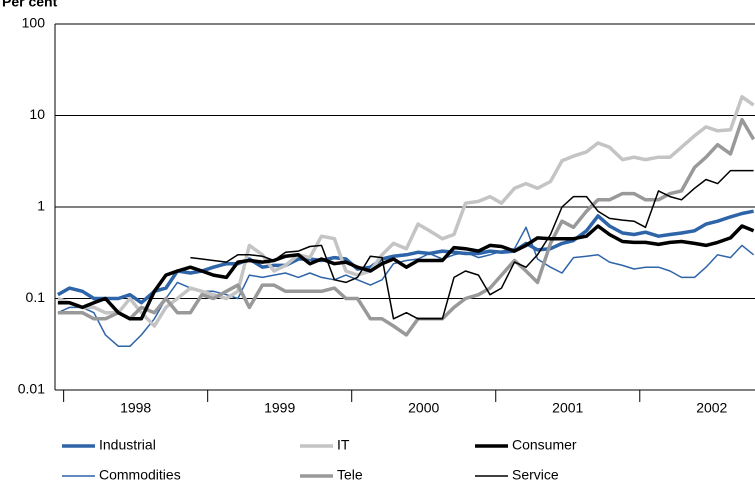 Image resolution: width=755 pixels, height=484 pixels. I want to click on x-tick-label: 2002, so click(711, 408).